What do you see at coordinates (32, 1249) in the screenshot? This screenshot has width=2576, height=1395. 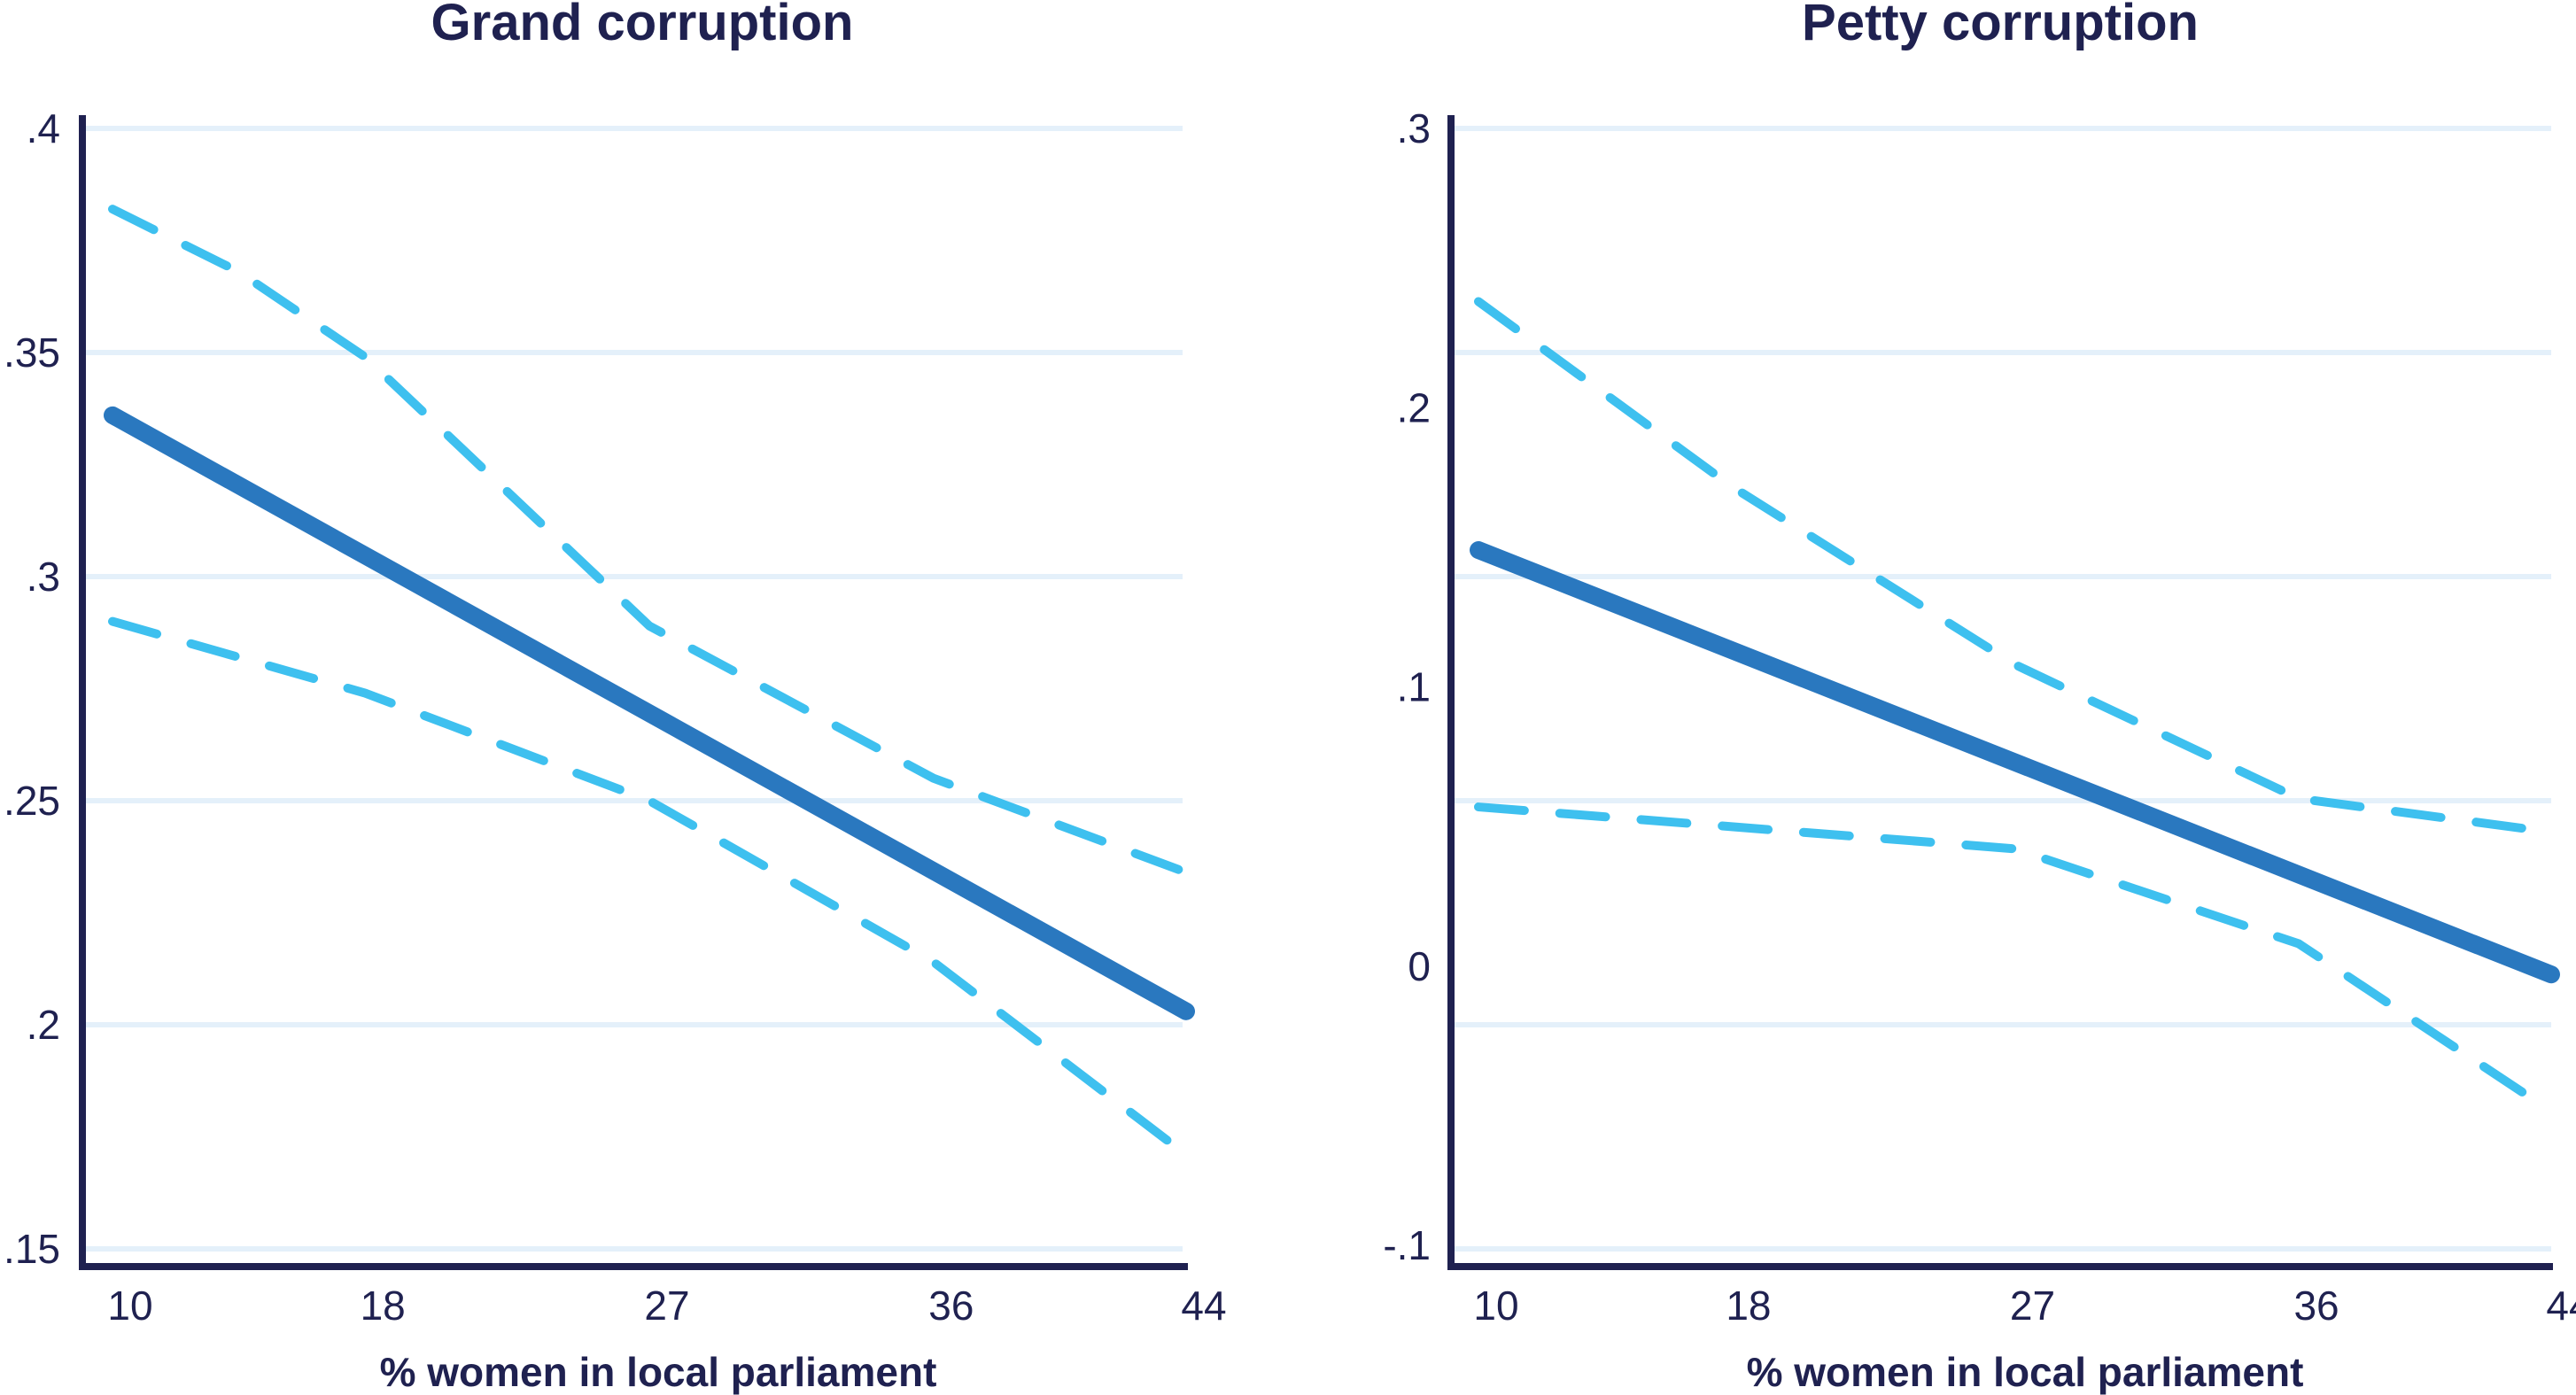 I see `y-tick-label: .15` at bounding box center [32, 1249].